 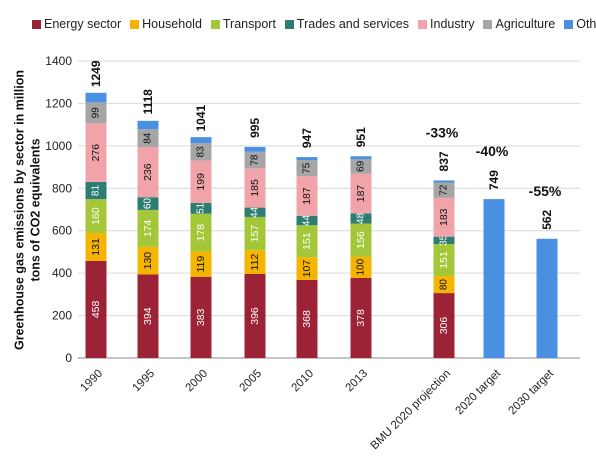 What do you see at coordinates (346, 24) in the screenshot?
I see `legend-item: Trades and services` at bounding box center [346, 24].